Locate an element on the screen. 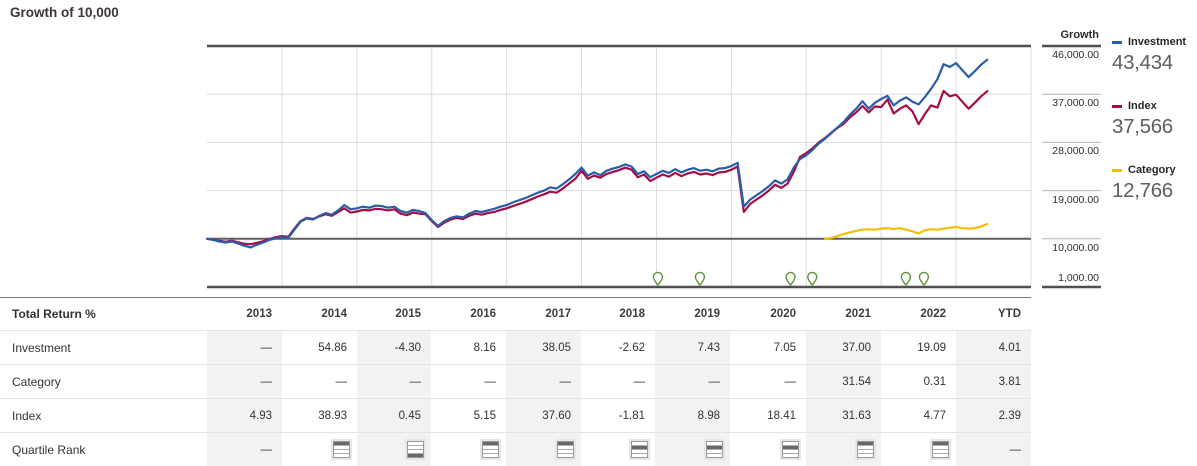  year-column-header: 2020 is located at coordinates (768, 314).